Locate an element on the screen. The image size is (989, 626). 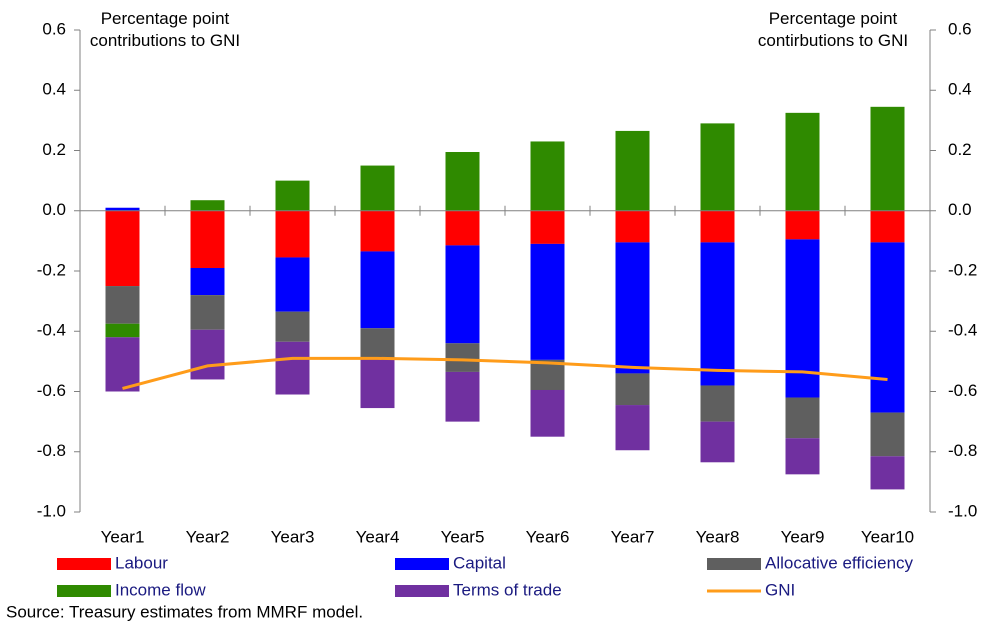
x-tick-label: Year8 is located at coordinates (718, 536).